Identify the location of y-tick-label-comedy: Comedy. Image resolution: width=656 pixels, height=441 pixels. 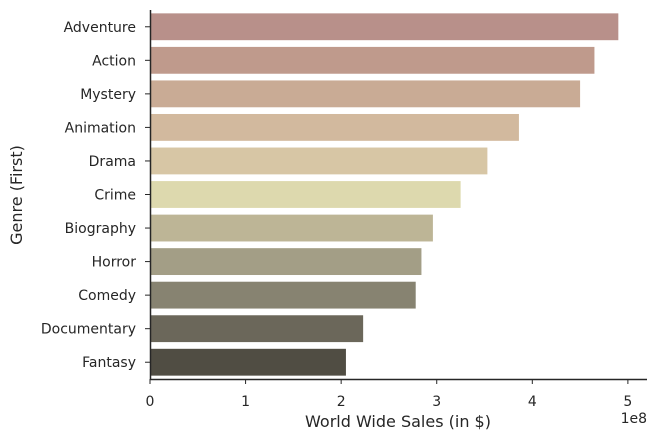
(107, 296).